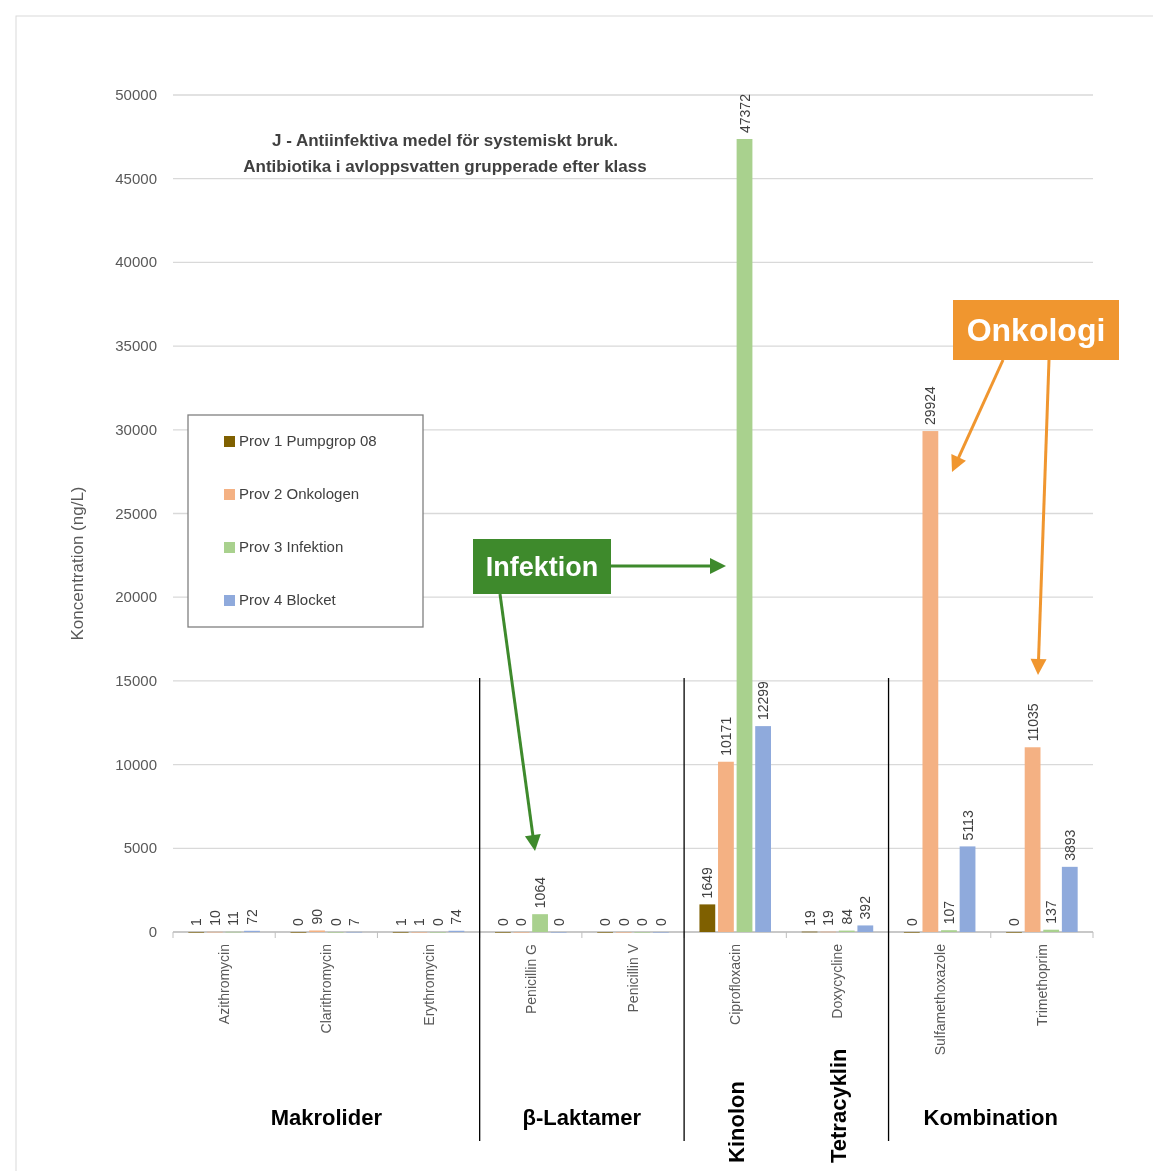  What do you see at coordinates (428, 985) in the screenshot?
I see `x-tick-label: Erythromycin` at bounding box center [428, 985].